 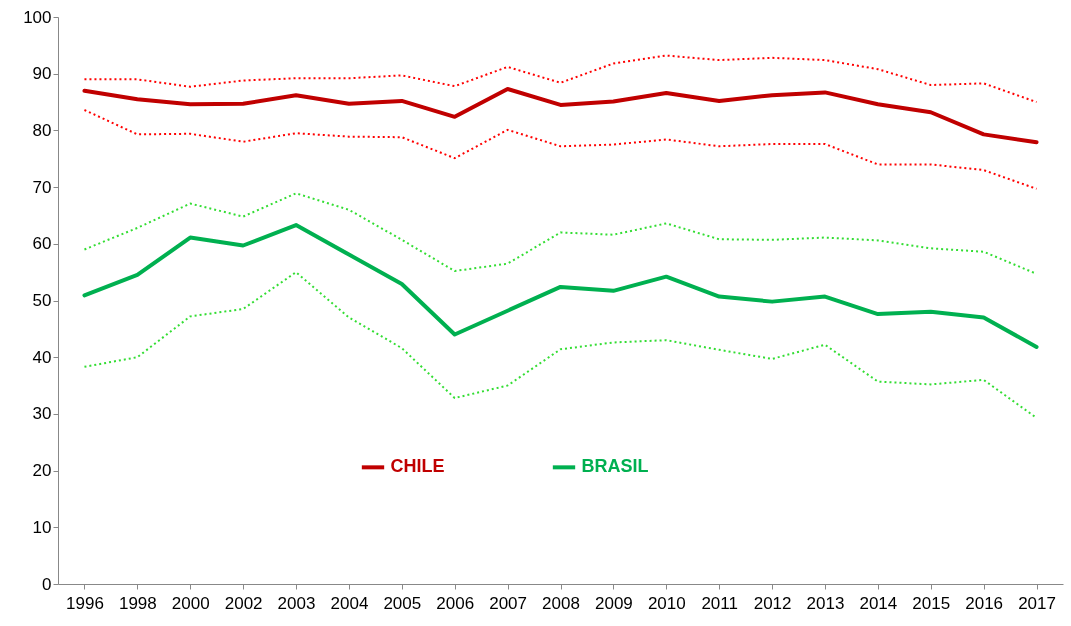 I want to click on x-tick-label: 2016, so click(x=984, y=603).